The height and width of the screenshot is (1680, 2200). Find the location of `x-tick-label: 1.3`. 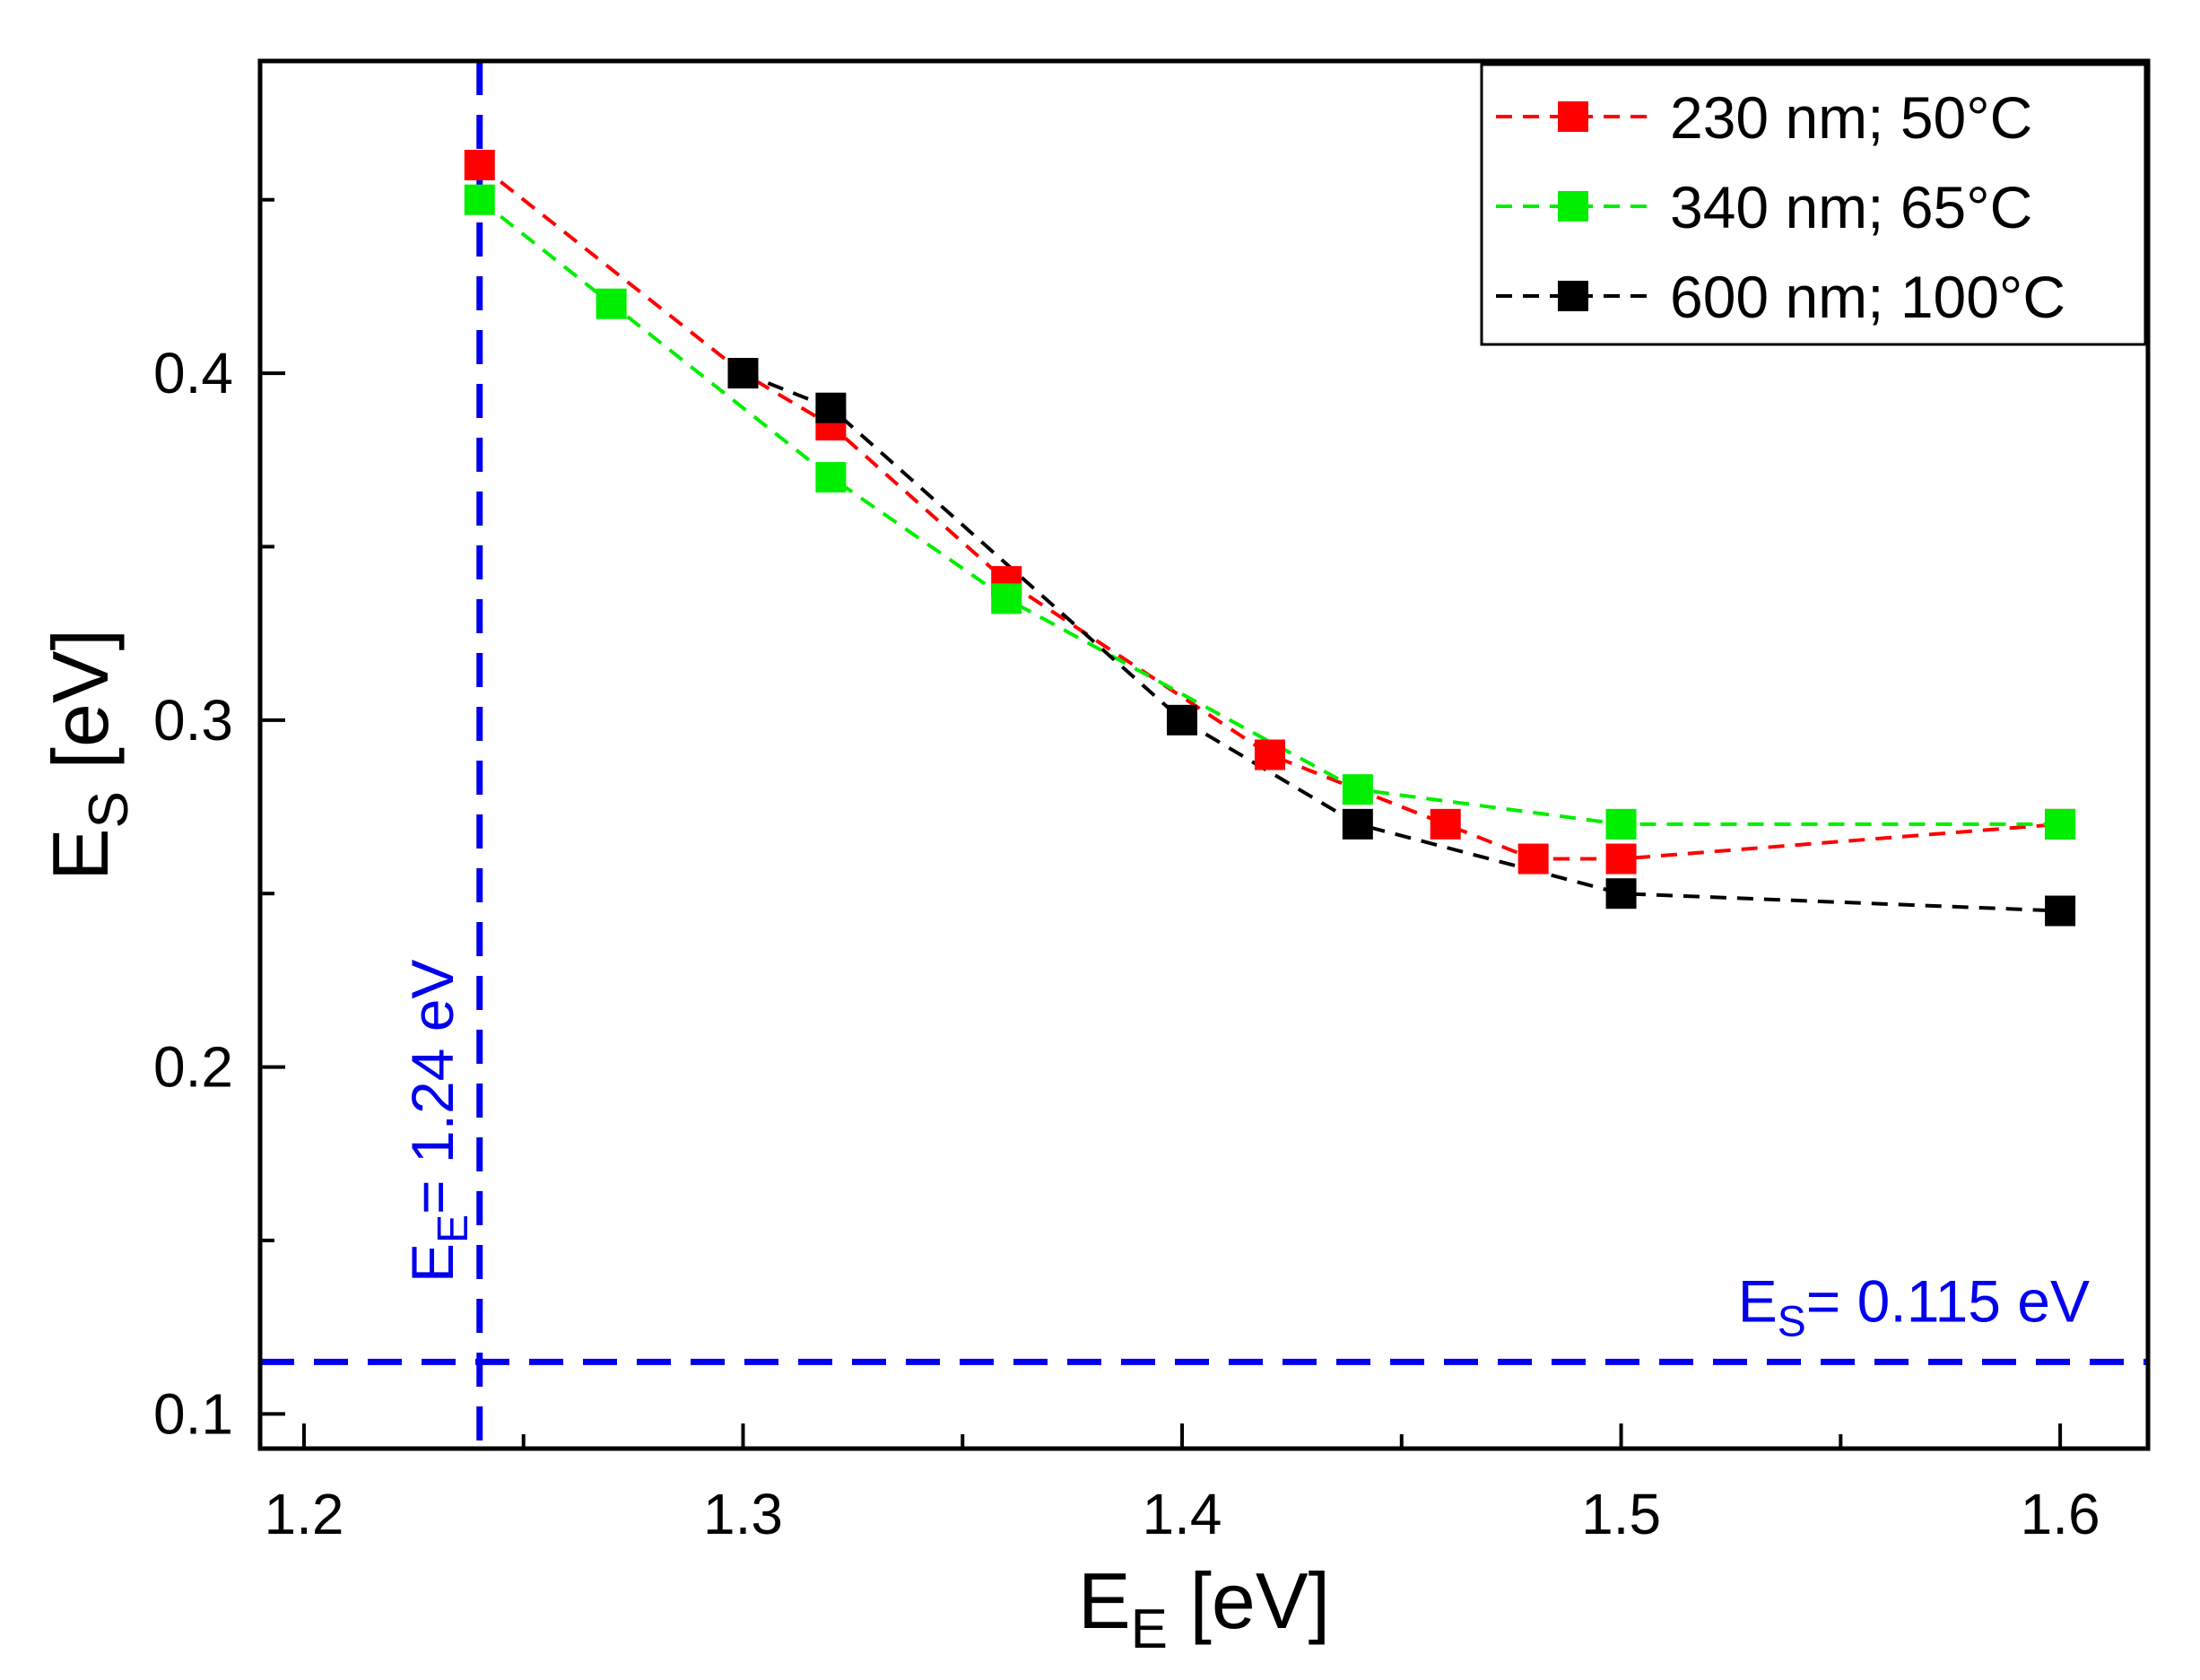

x-tick-label: 1.3 is located at coordinates (743, 1514).